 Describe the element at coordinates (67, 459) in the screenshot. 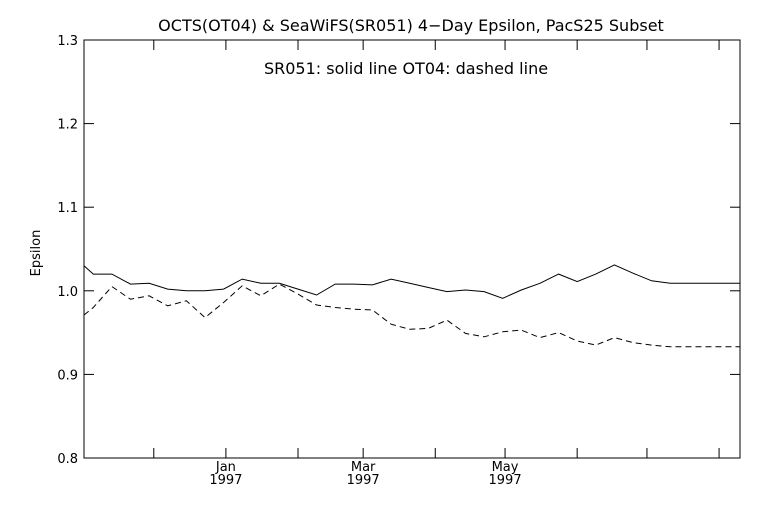

I see `y-tick-label: 0.8` at that location.